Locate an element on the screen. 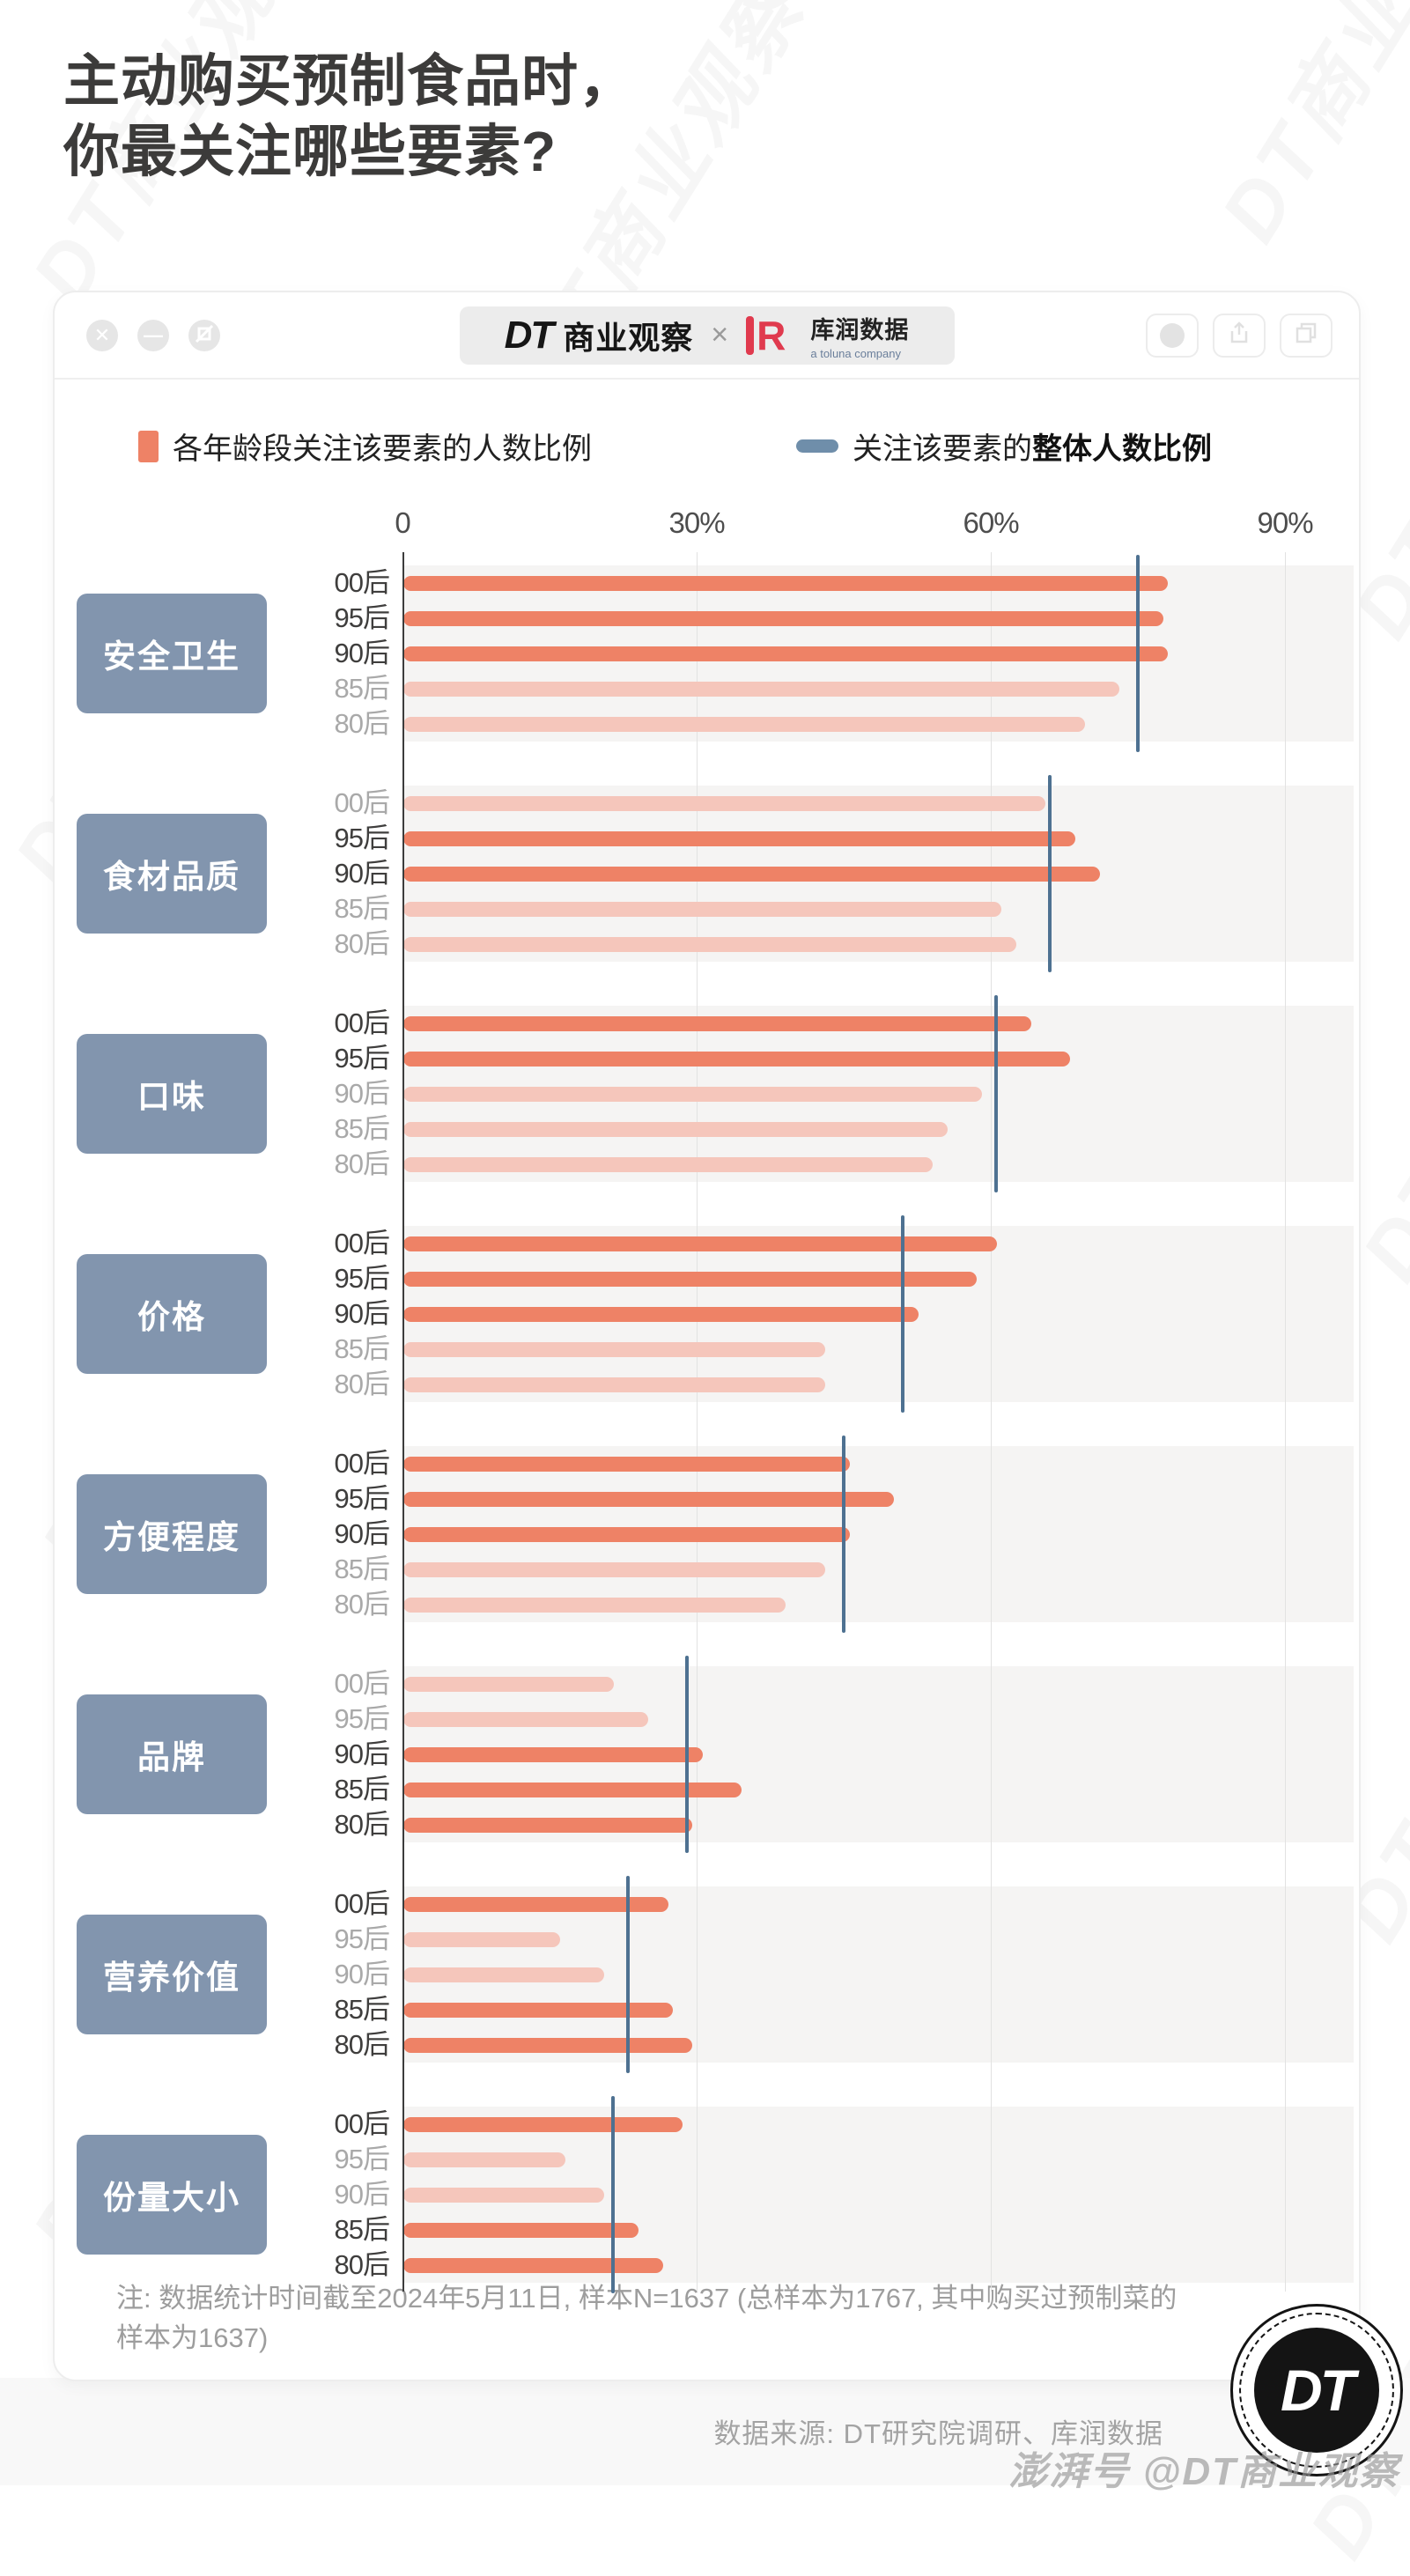 This screenshot has width=1410, height=2576. dt-logo: DT is located at coordinates (529, 335).